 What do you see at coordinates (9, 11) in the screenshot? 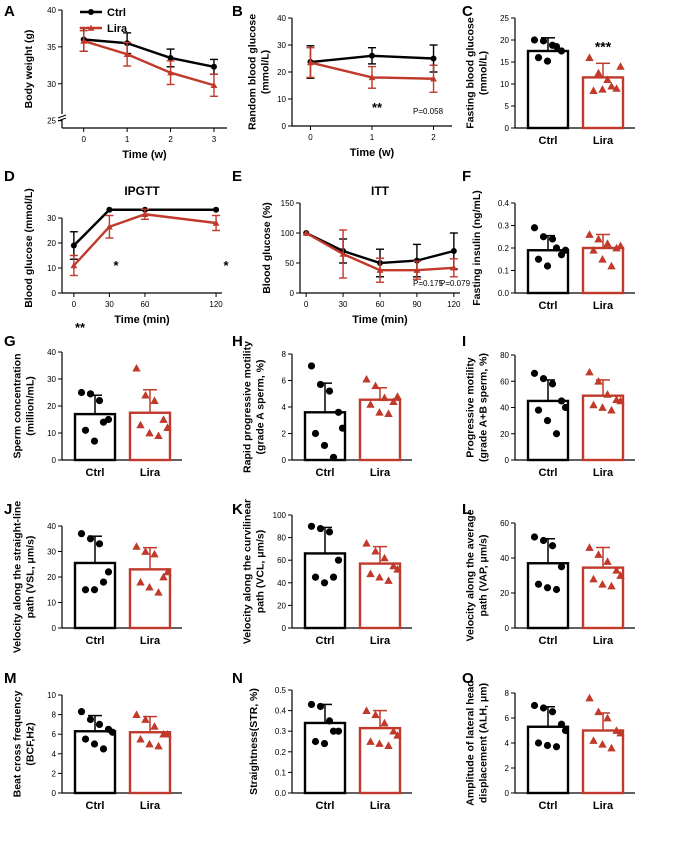
I see `panel-letter: A` at bounding box center [9, 11].